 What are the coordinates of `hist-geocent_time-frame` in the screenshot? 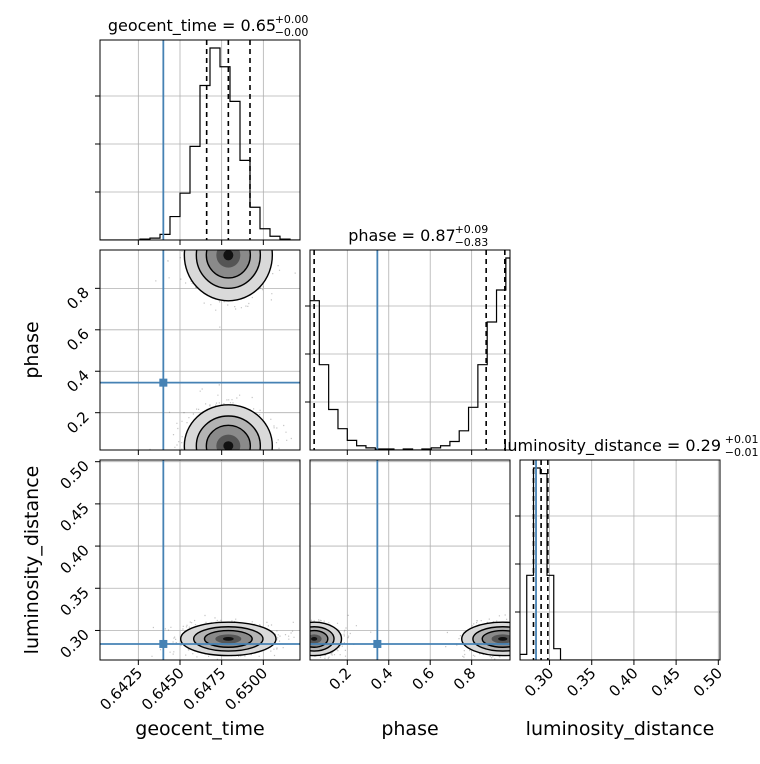 It's located at (200, 140).